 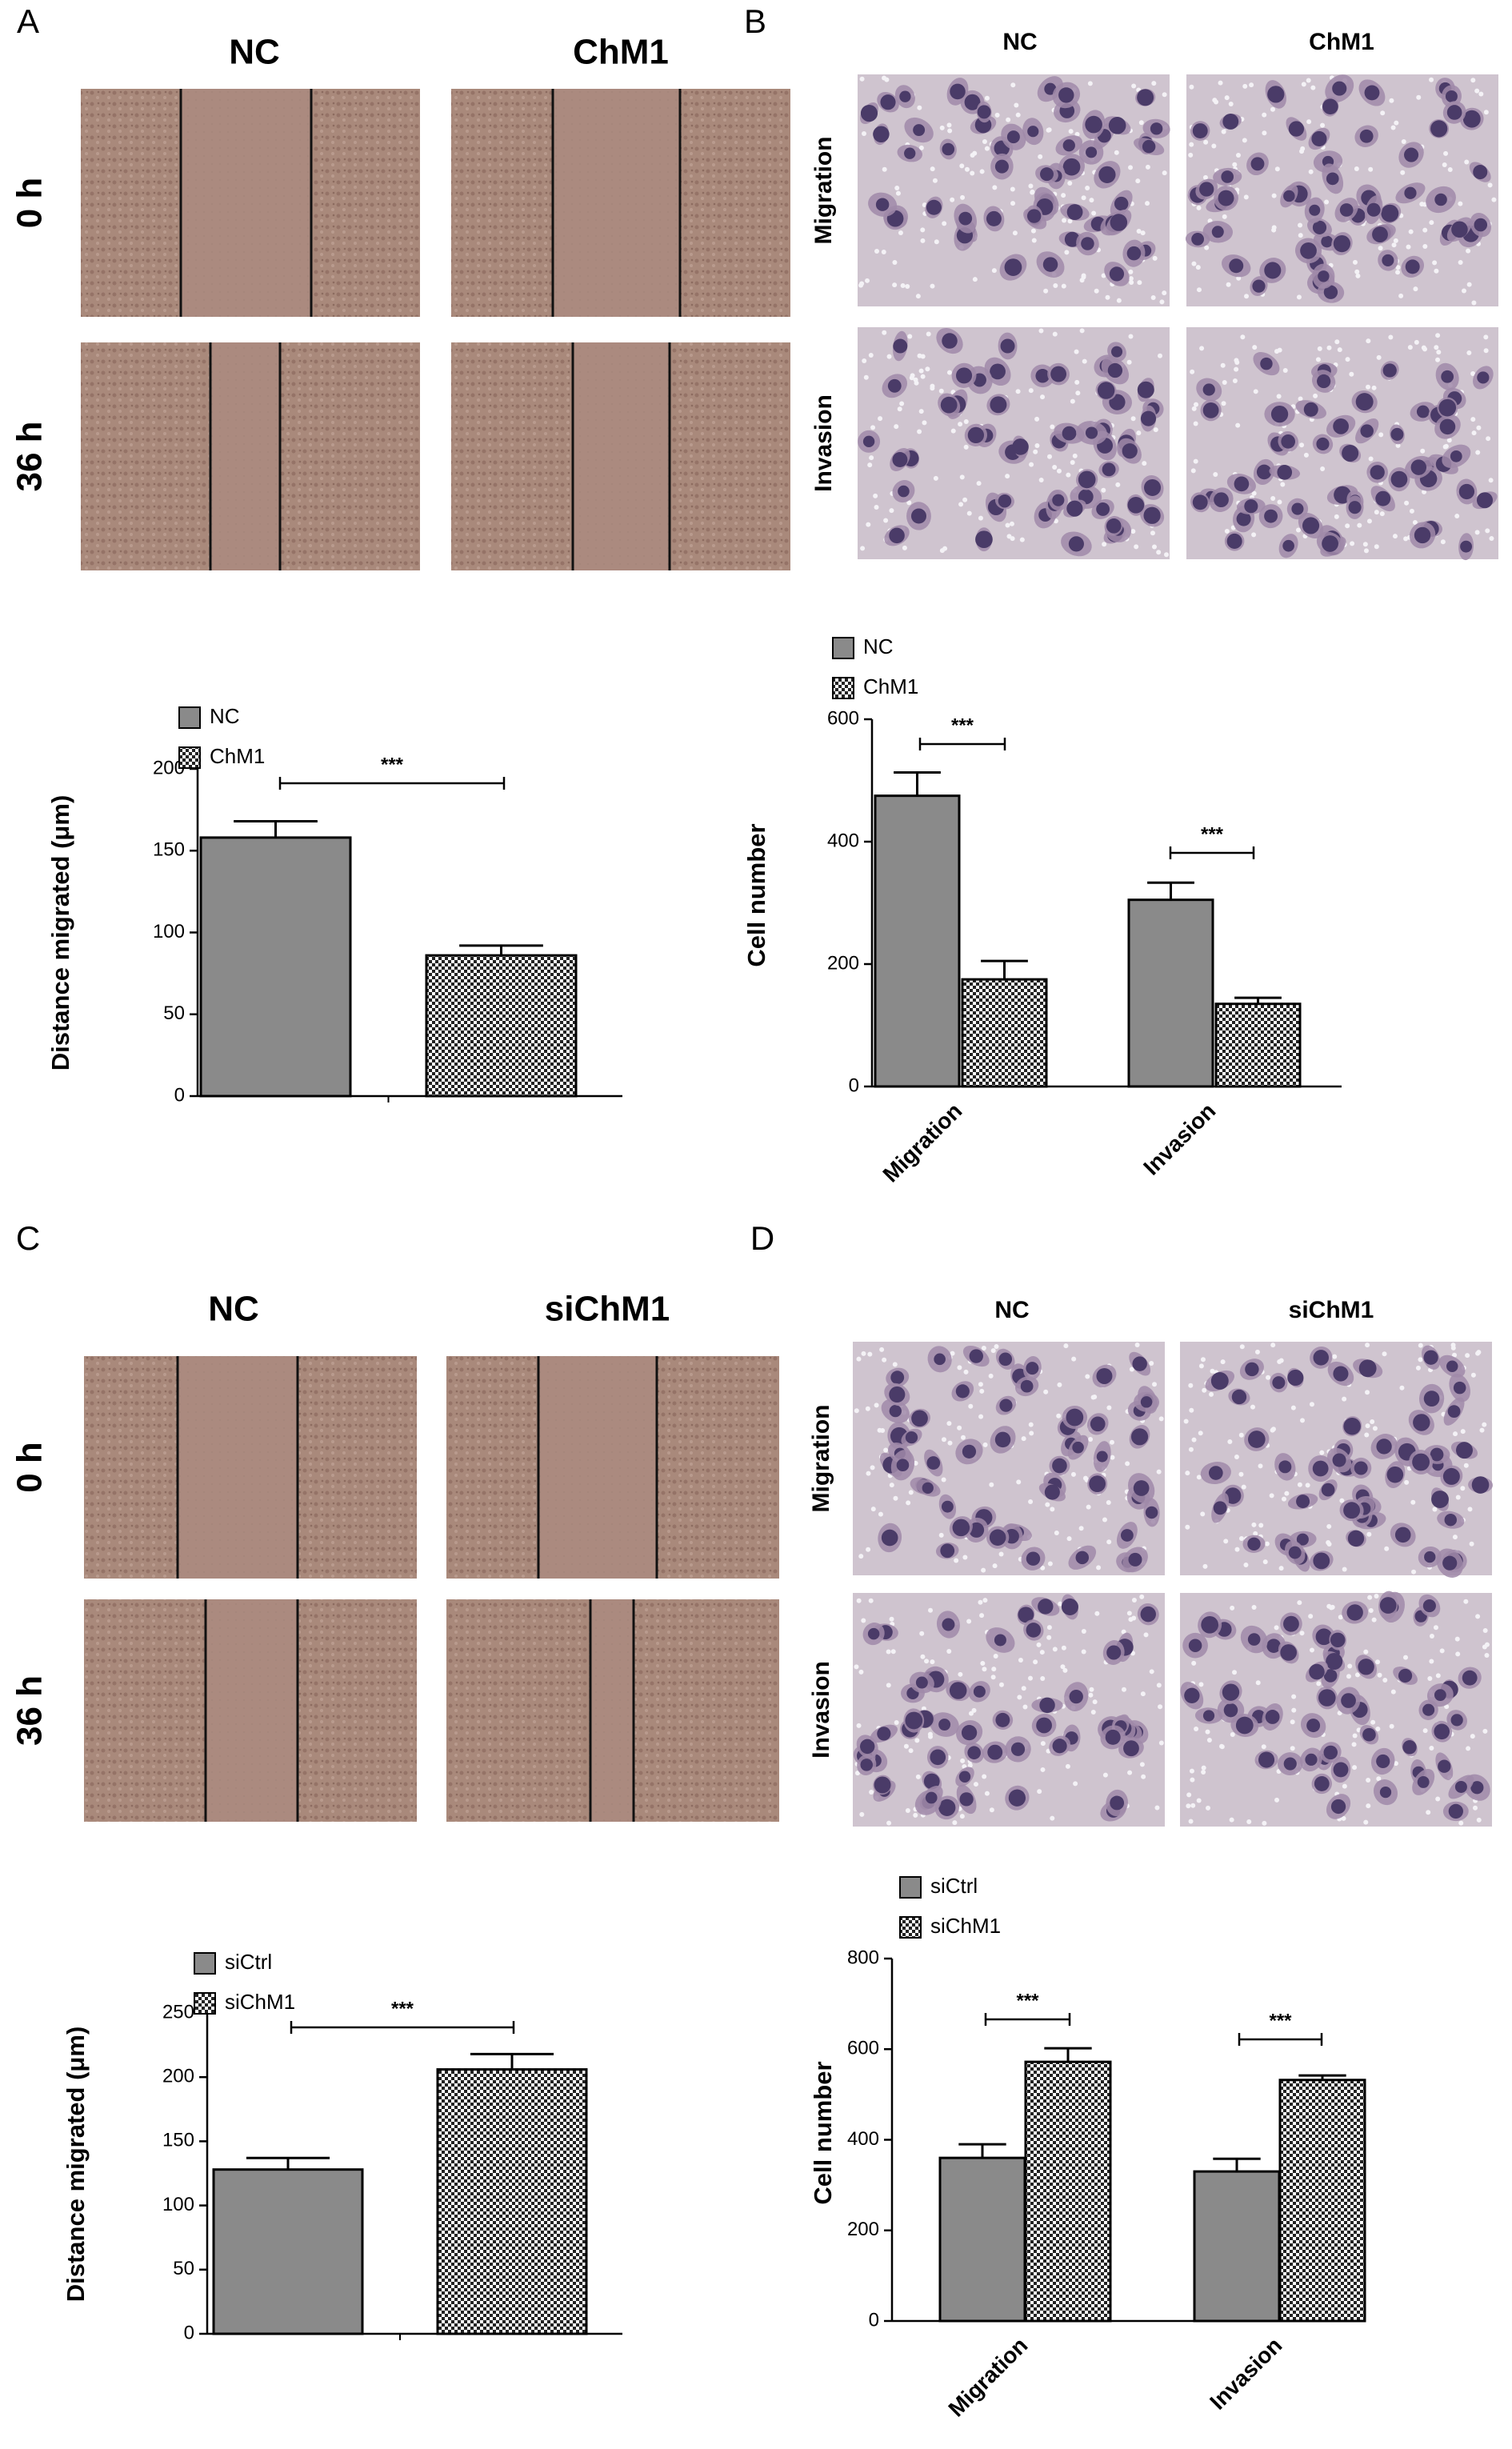 I want to click on y-tick-label: 0, so click(x=854, y=1085).